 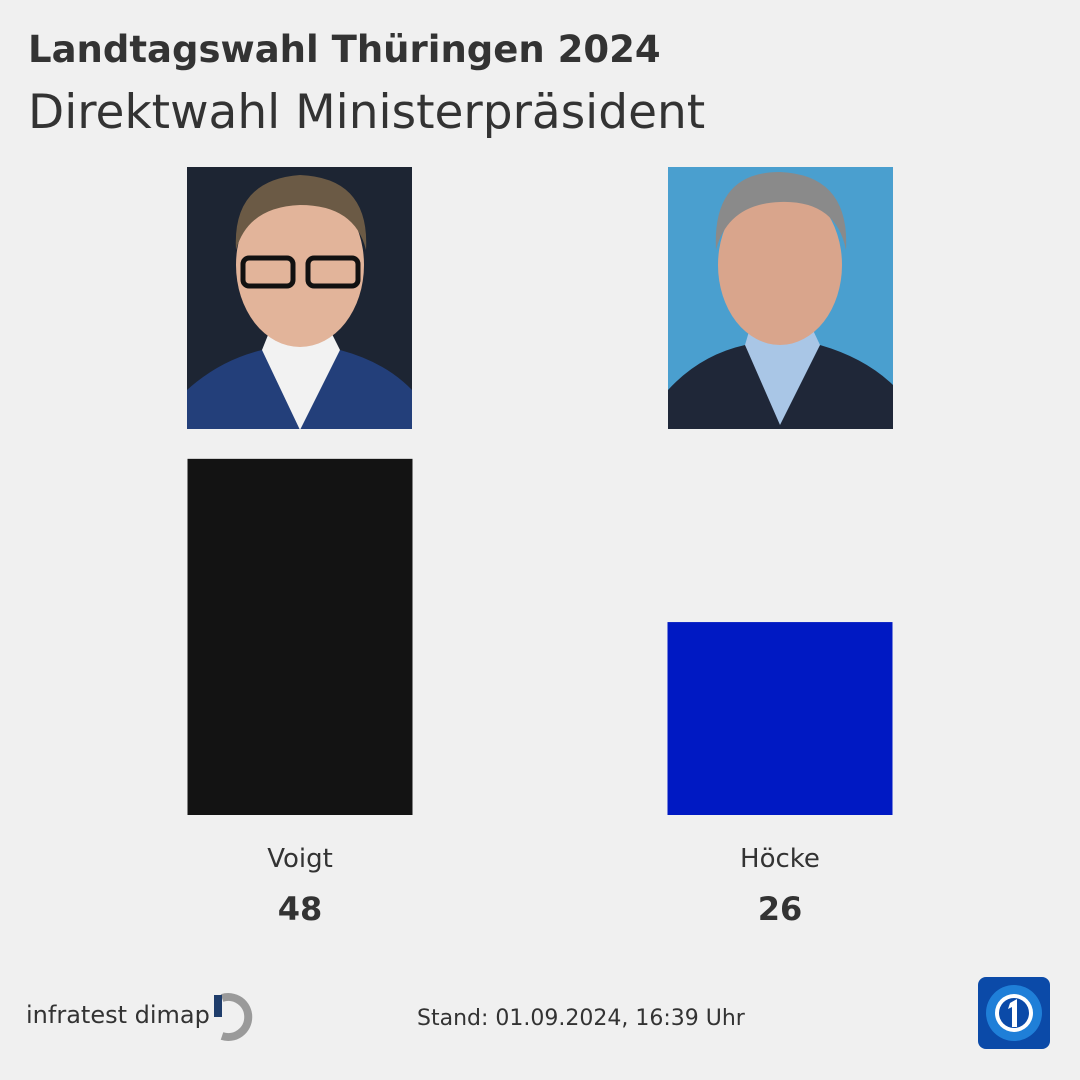 I want to click on broadcaster-logo, so click(x=1014, y=1013).